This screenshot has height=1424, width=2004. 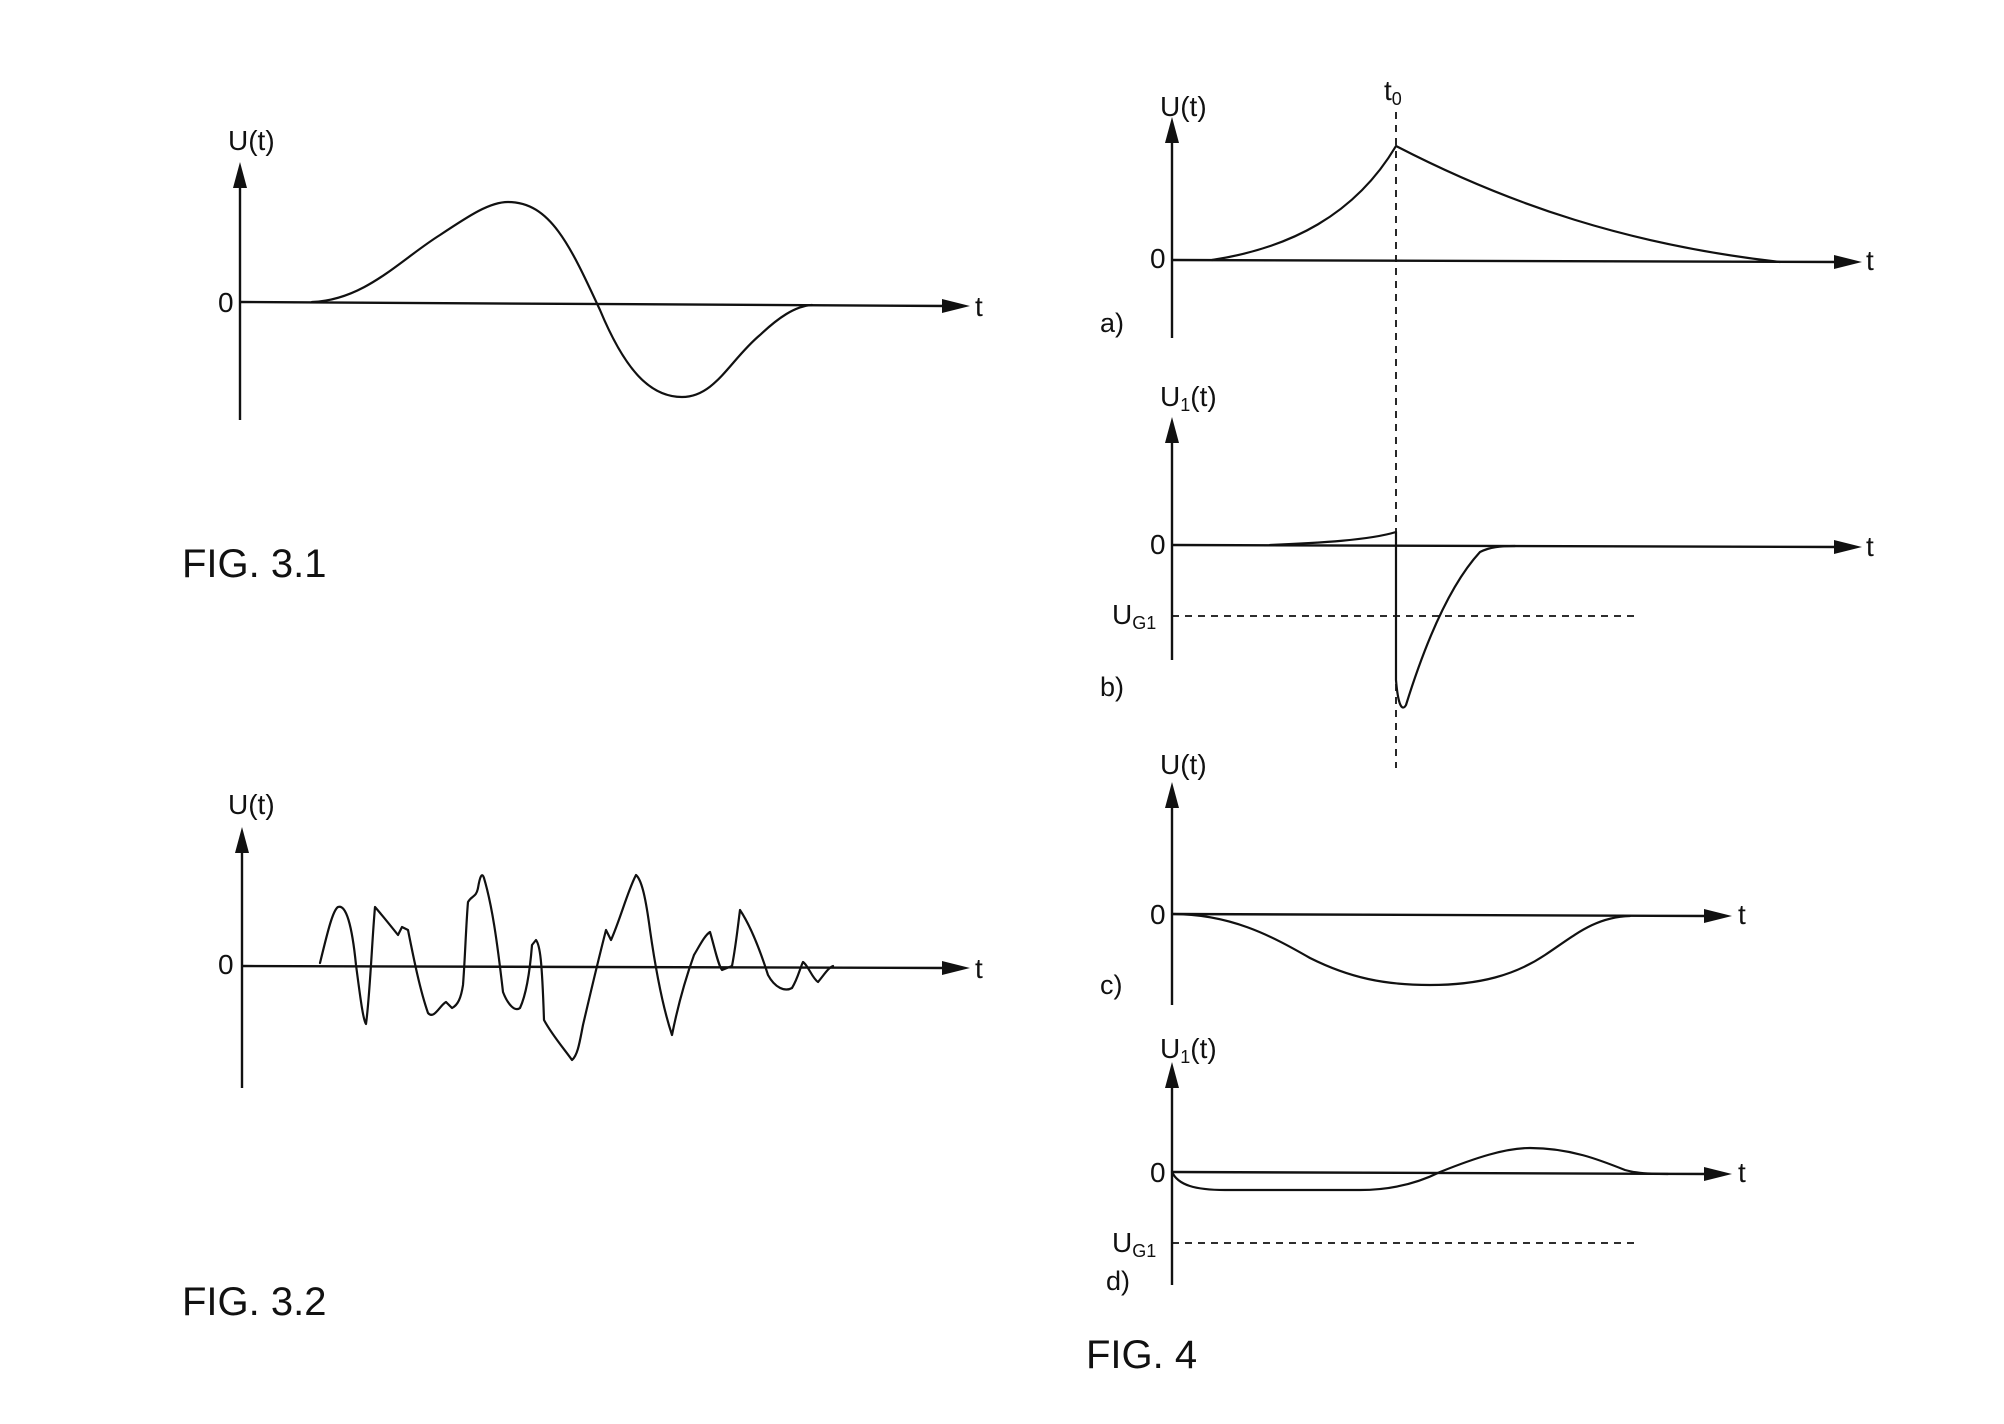 I want to click on fig4c-panel-label: c), so click(x=1111, y=985).